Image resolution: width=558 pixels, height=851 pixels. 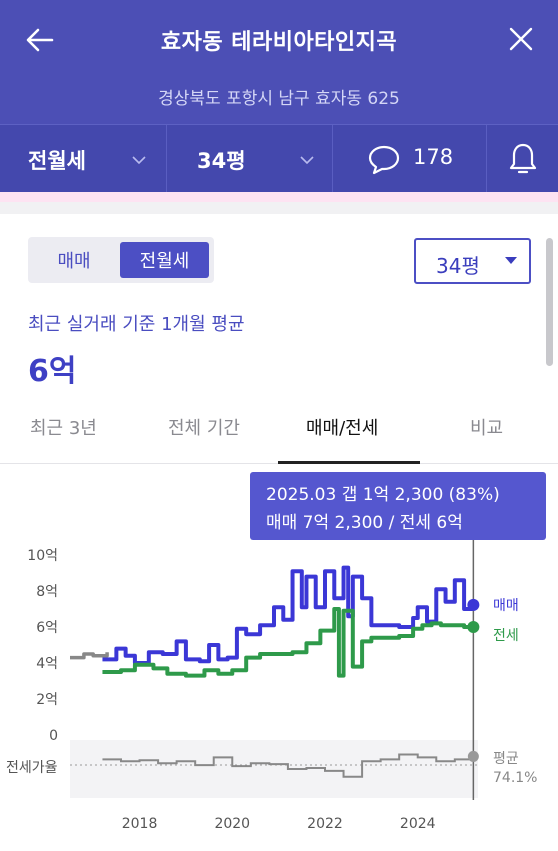 I want to click on size-label: 34평, so click(x=221, y=161).